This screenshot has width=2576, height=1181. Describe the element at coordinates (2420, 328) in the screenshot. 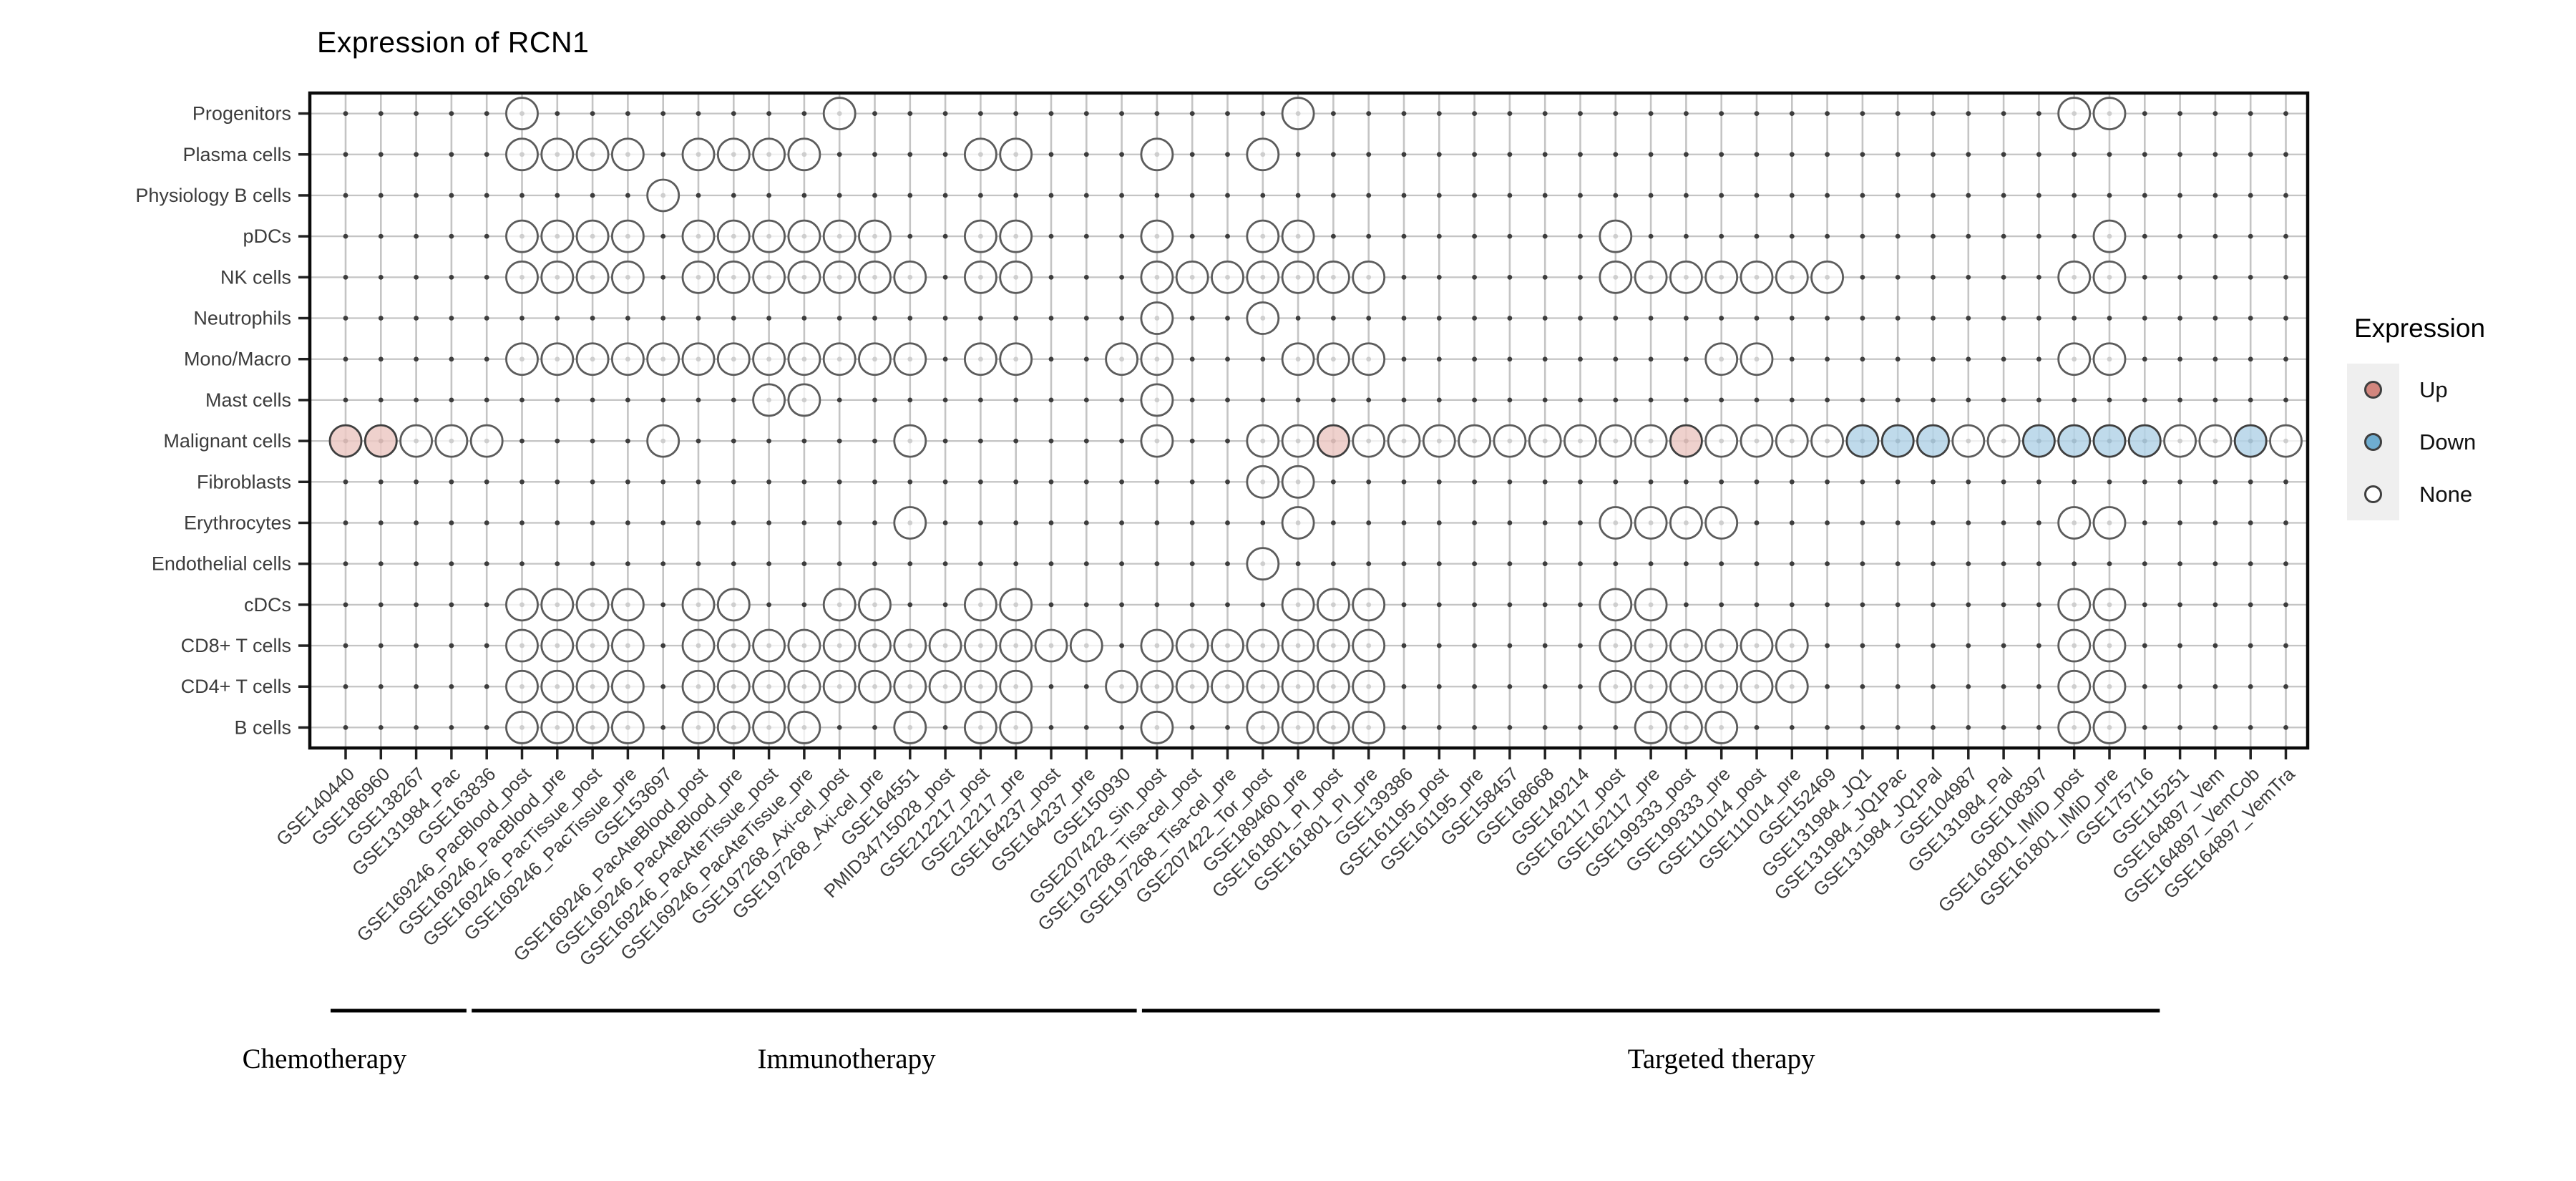

I see `legend-title: Expression` at that location.